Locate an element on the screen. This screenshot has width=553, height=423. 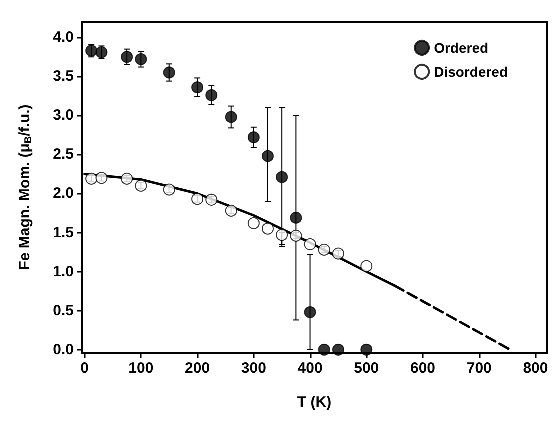
x-tick-label: 400 is located at coordinates (310, 368).